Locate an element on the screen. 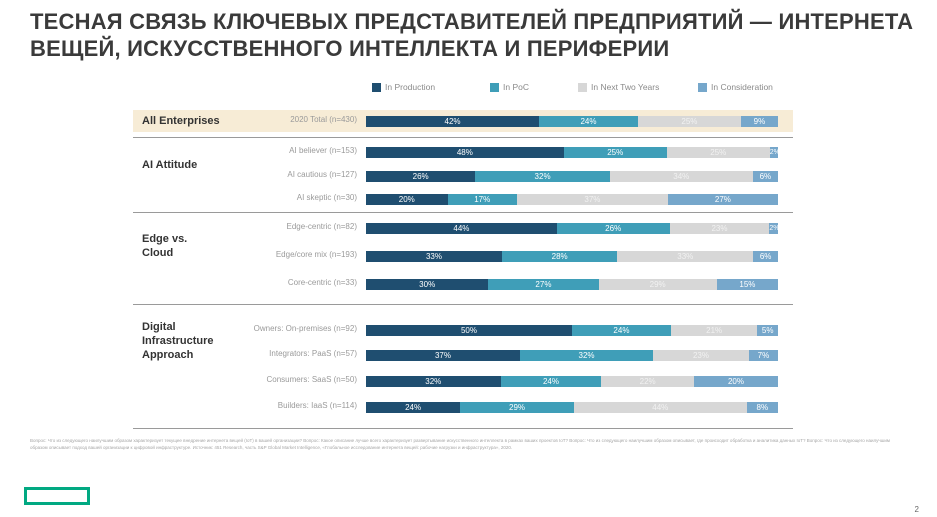  data-label: 50% is located at coordinates (468, 330).